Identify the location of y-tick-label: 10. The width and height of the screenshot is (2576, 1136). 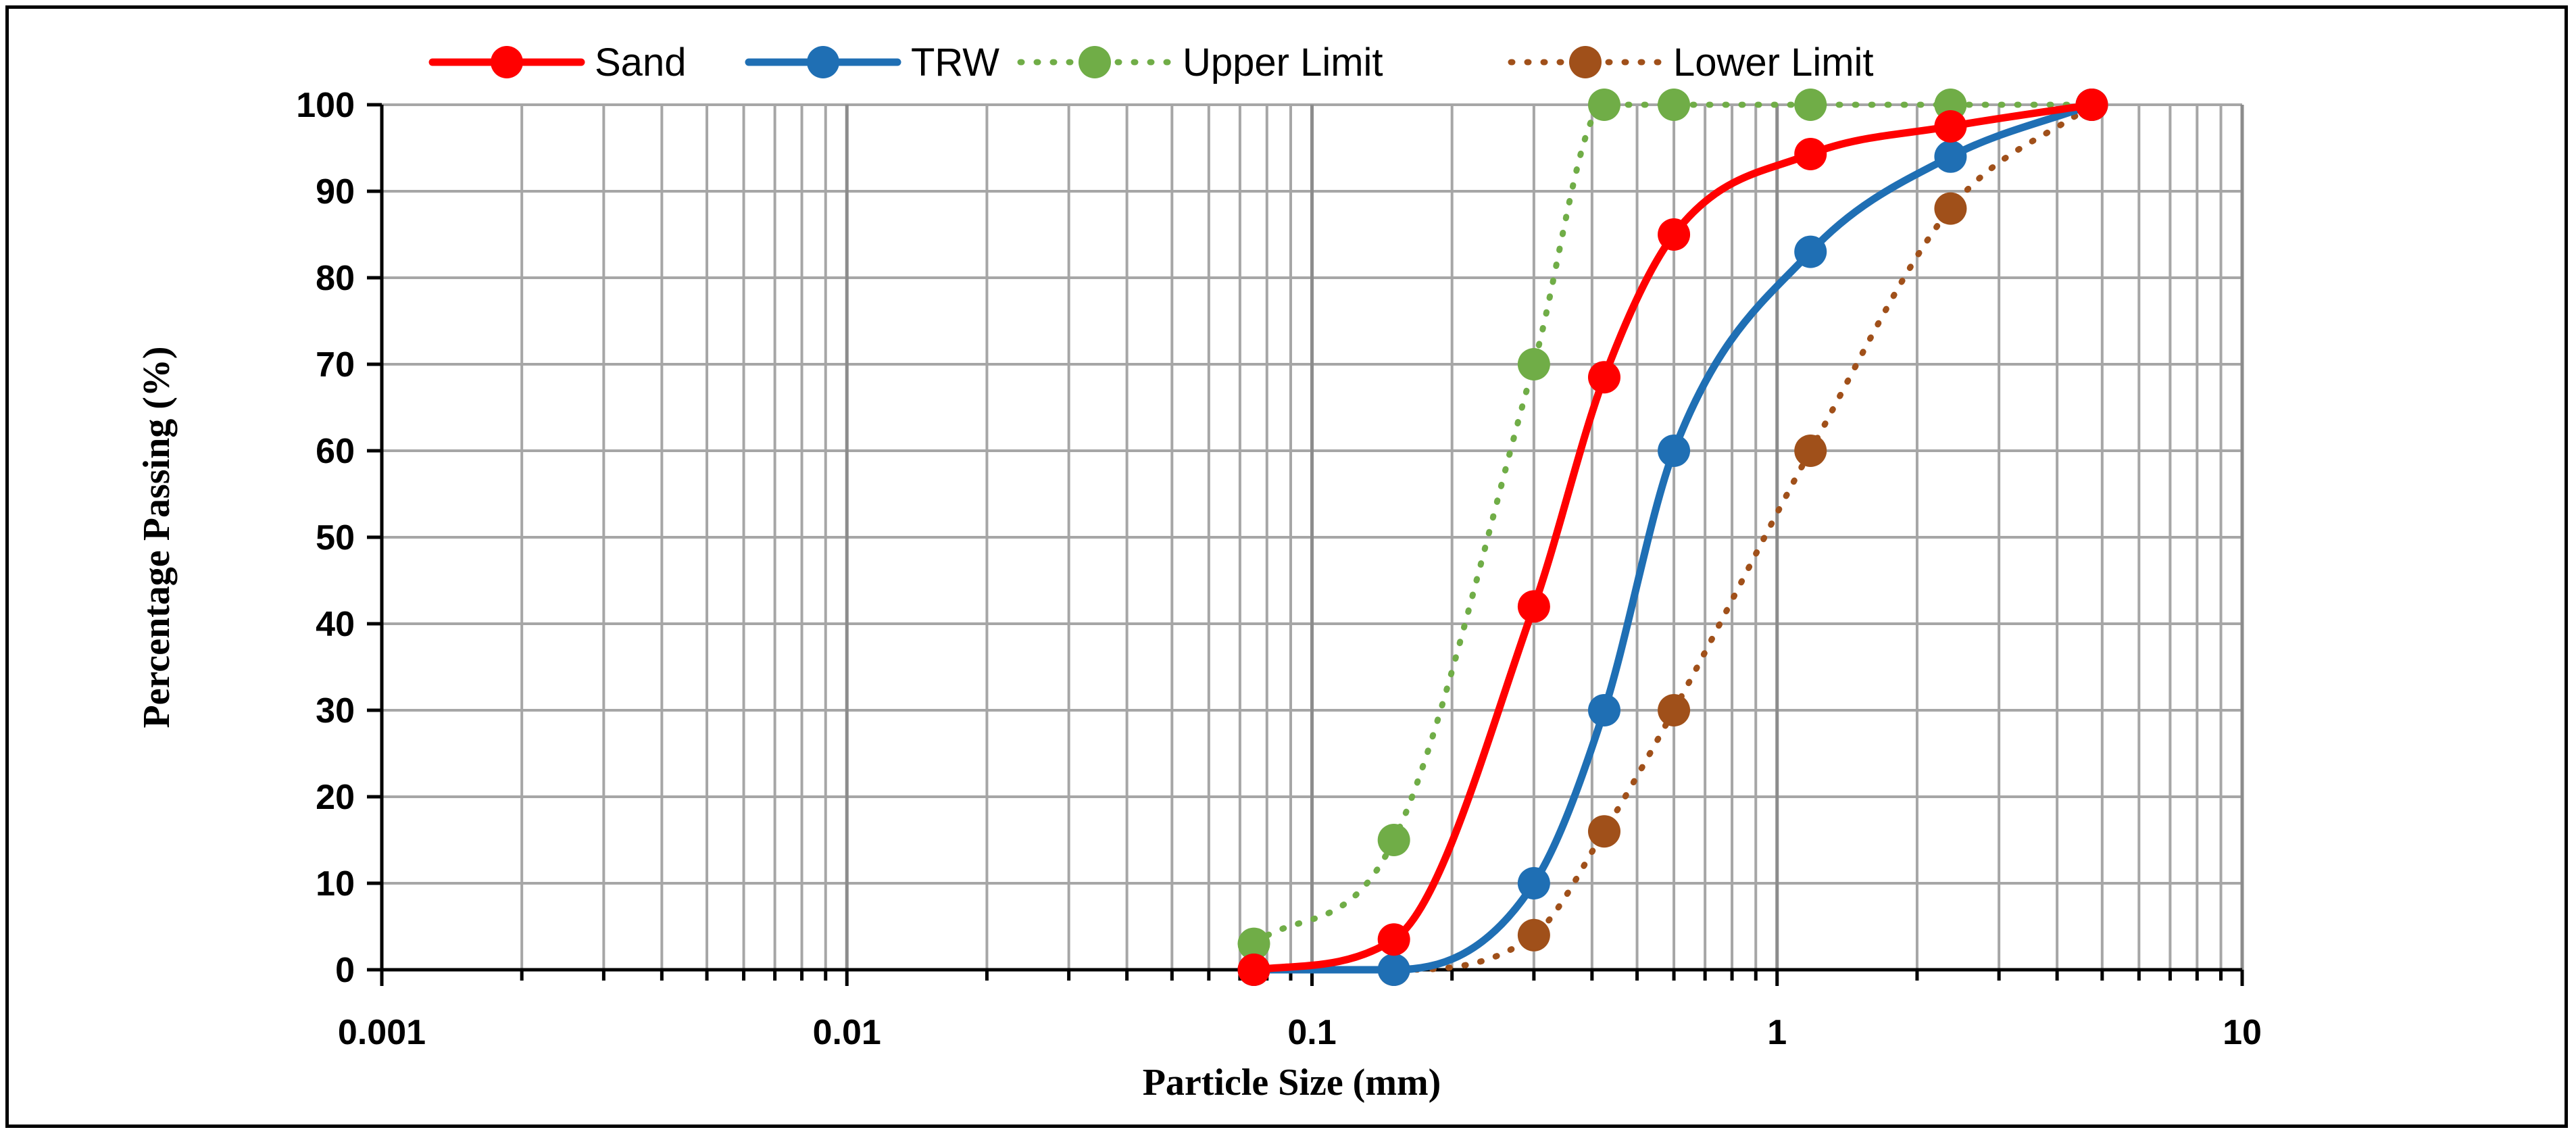
(335, 884).